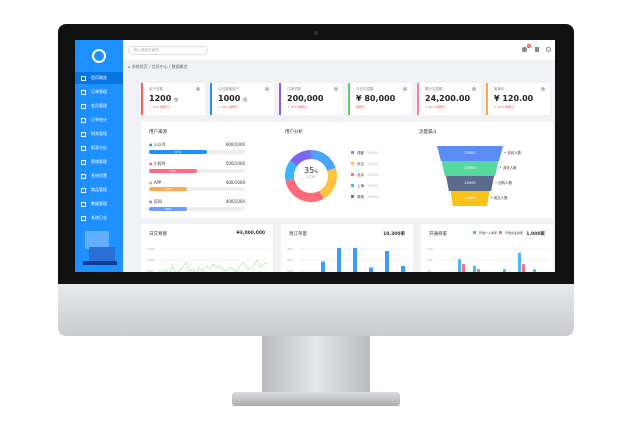 This screenshot has height=444, width=632. I want to click on illustration, so click(100, 248).